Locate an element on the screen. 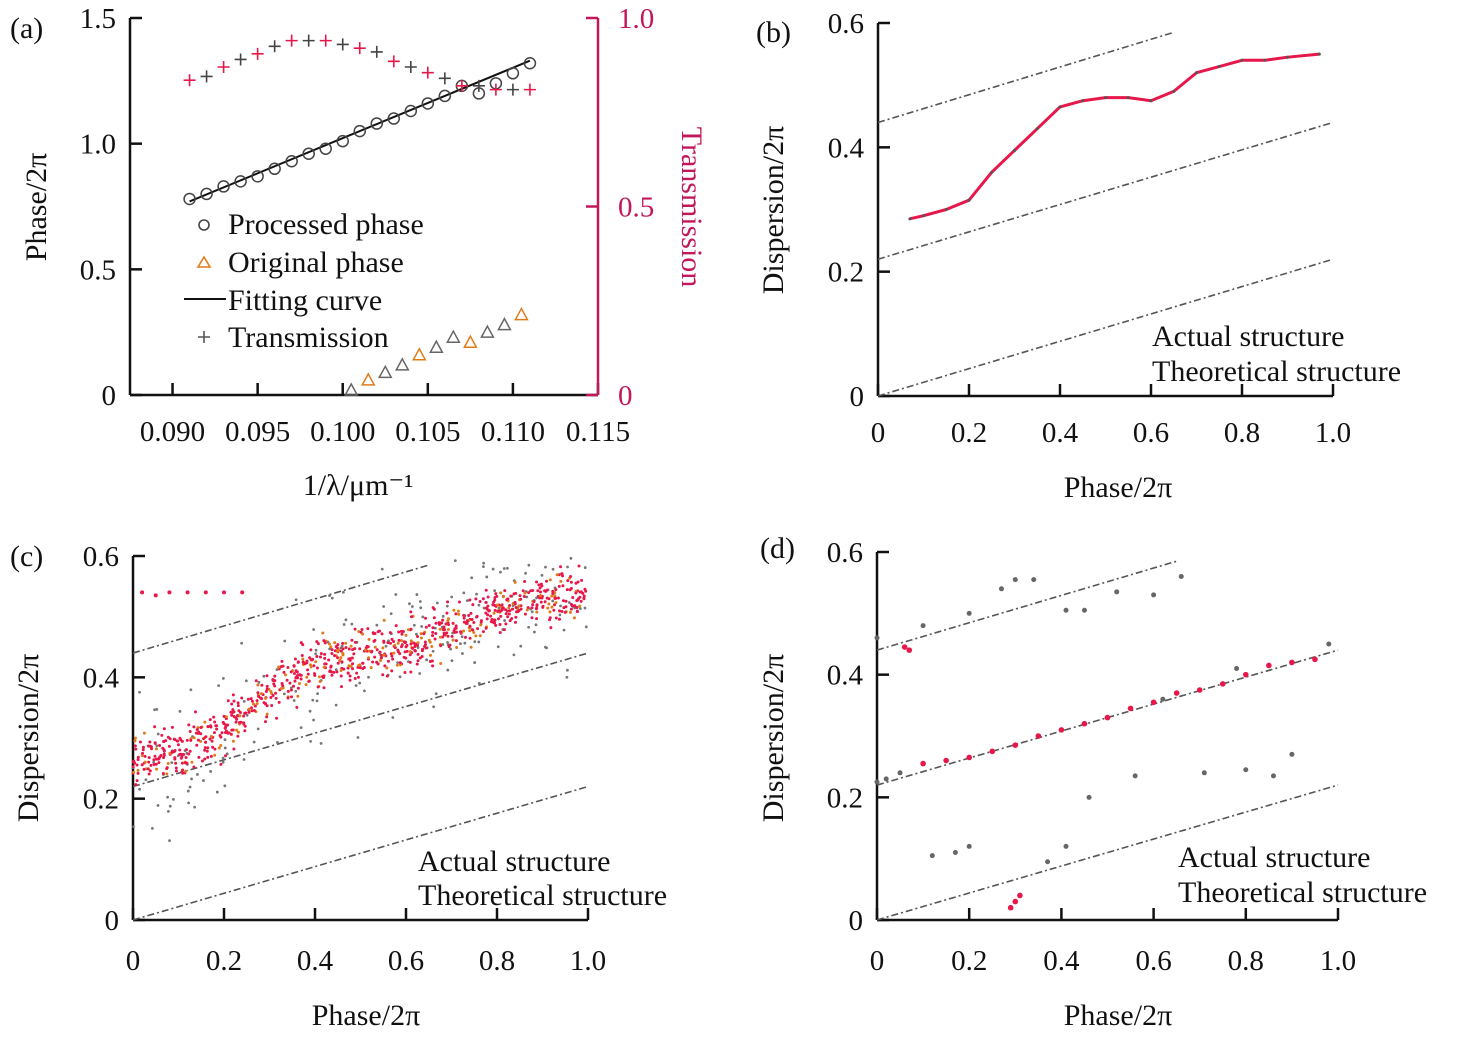  y-axis-label: Dispersion/2π is located at coordinates (773, 738).